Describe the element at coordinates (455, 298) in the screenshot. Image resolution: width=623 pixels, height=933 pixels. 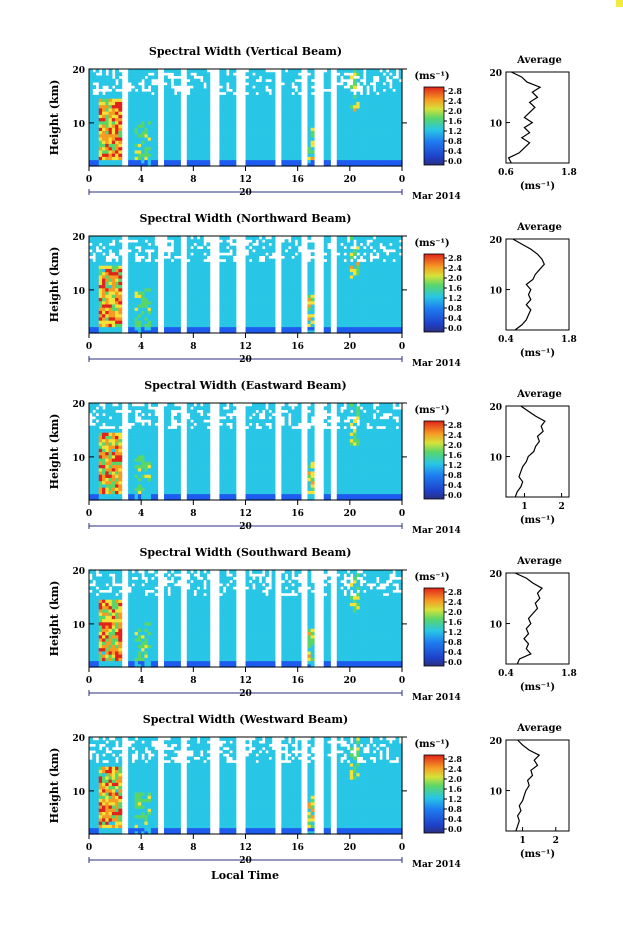
I see `colorbar-tick-label: 1.2` at that location.